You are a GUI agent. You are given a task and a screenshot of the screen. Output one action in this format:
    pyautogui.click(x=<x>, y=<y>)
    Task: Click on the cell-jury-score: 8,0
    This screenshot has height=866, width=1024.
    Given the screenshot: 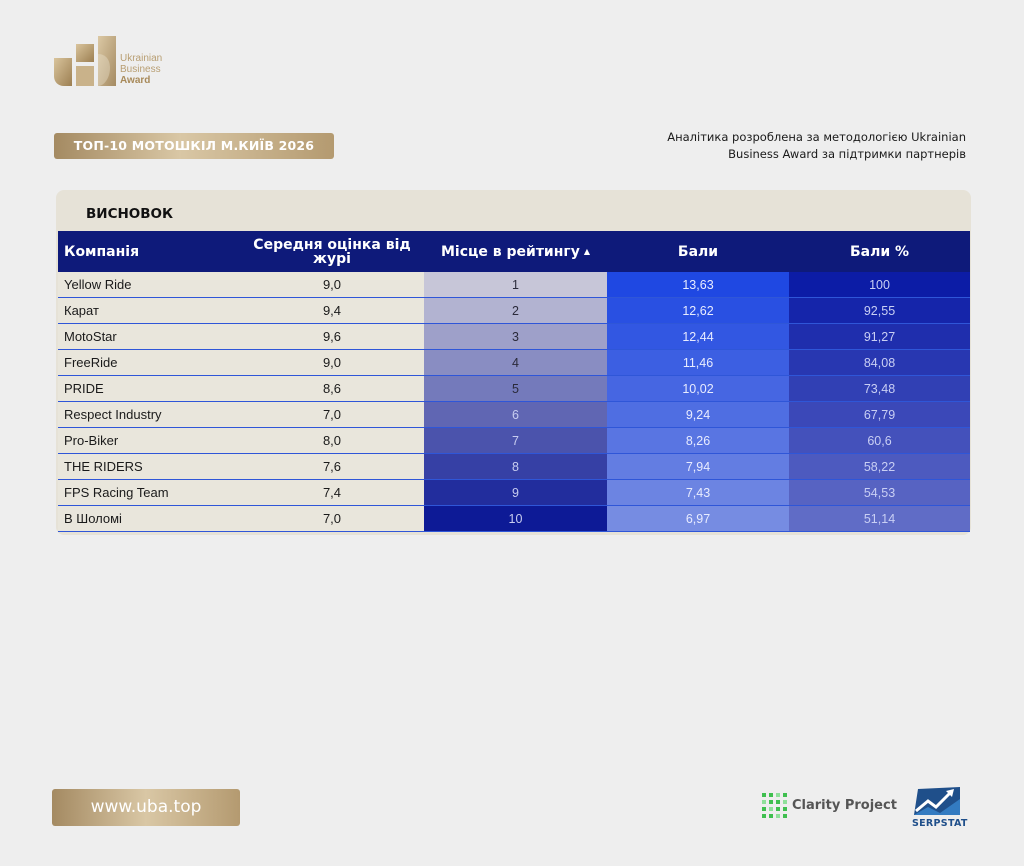 What is the action you would take?
    pyautogui.click(x=332, y=440)
    